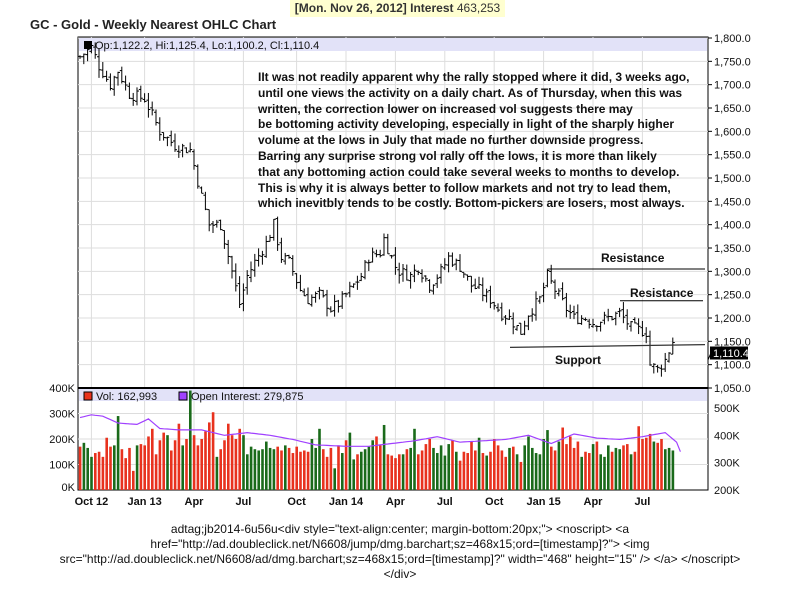 The width and height of the screenshot is (800, 600). What do you see at coordinates (543, 502) in the screenshot?
I see `time-tick-label: Jan 15` at bounding box center [543, 502].